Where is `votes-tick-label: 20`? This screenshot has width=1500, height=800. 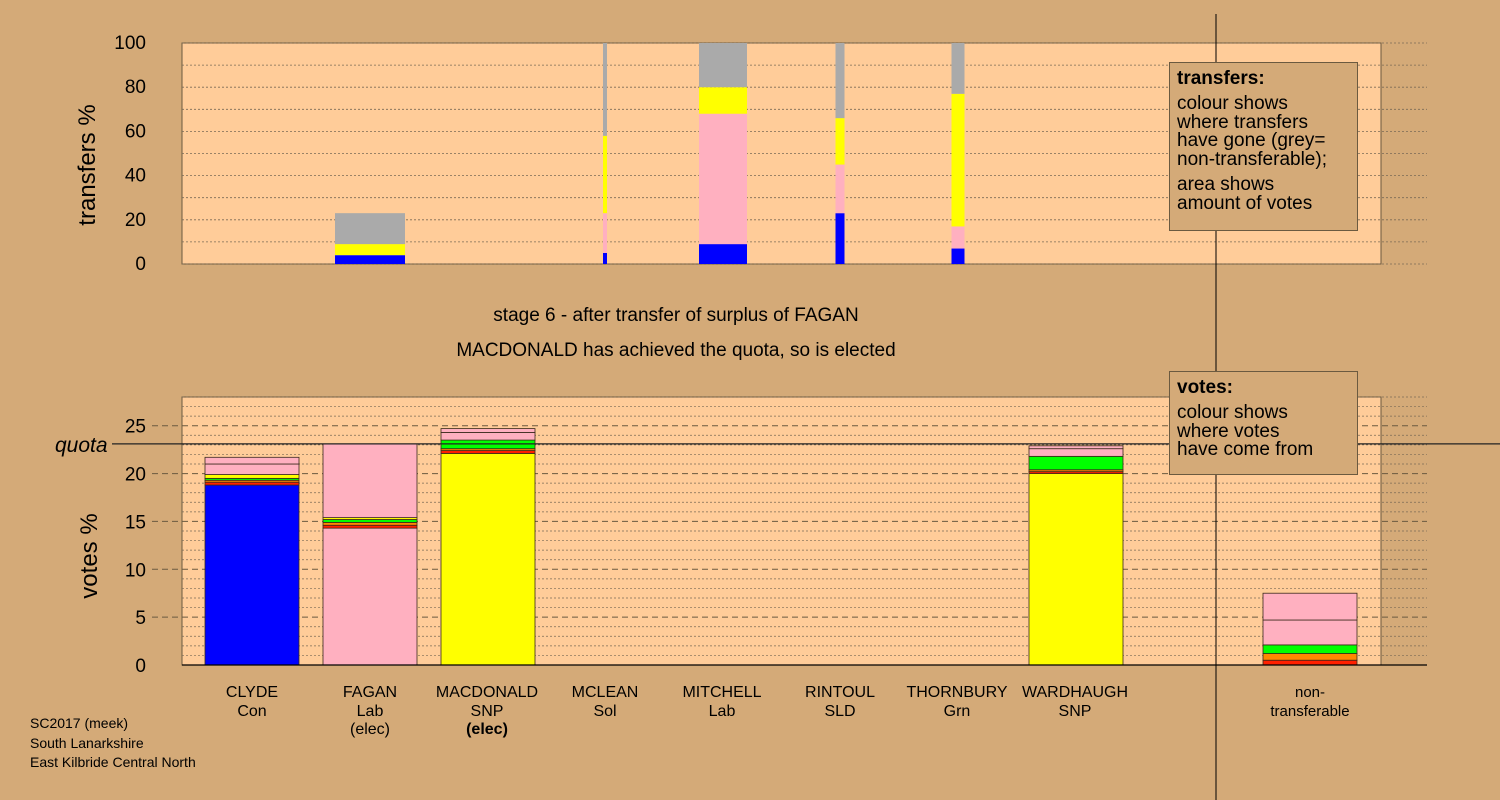
votes-tick-label: 20 is located at coordinates (135, 475).